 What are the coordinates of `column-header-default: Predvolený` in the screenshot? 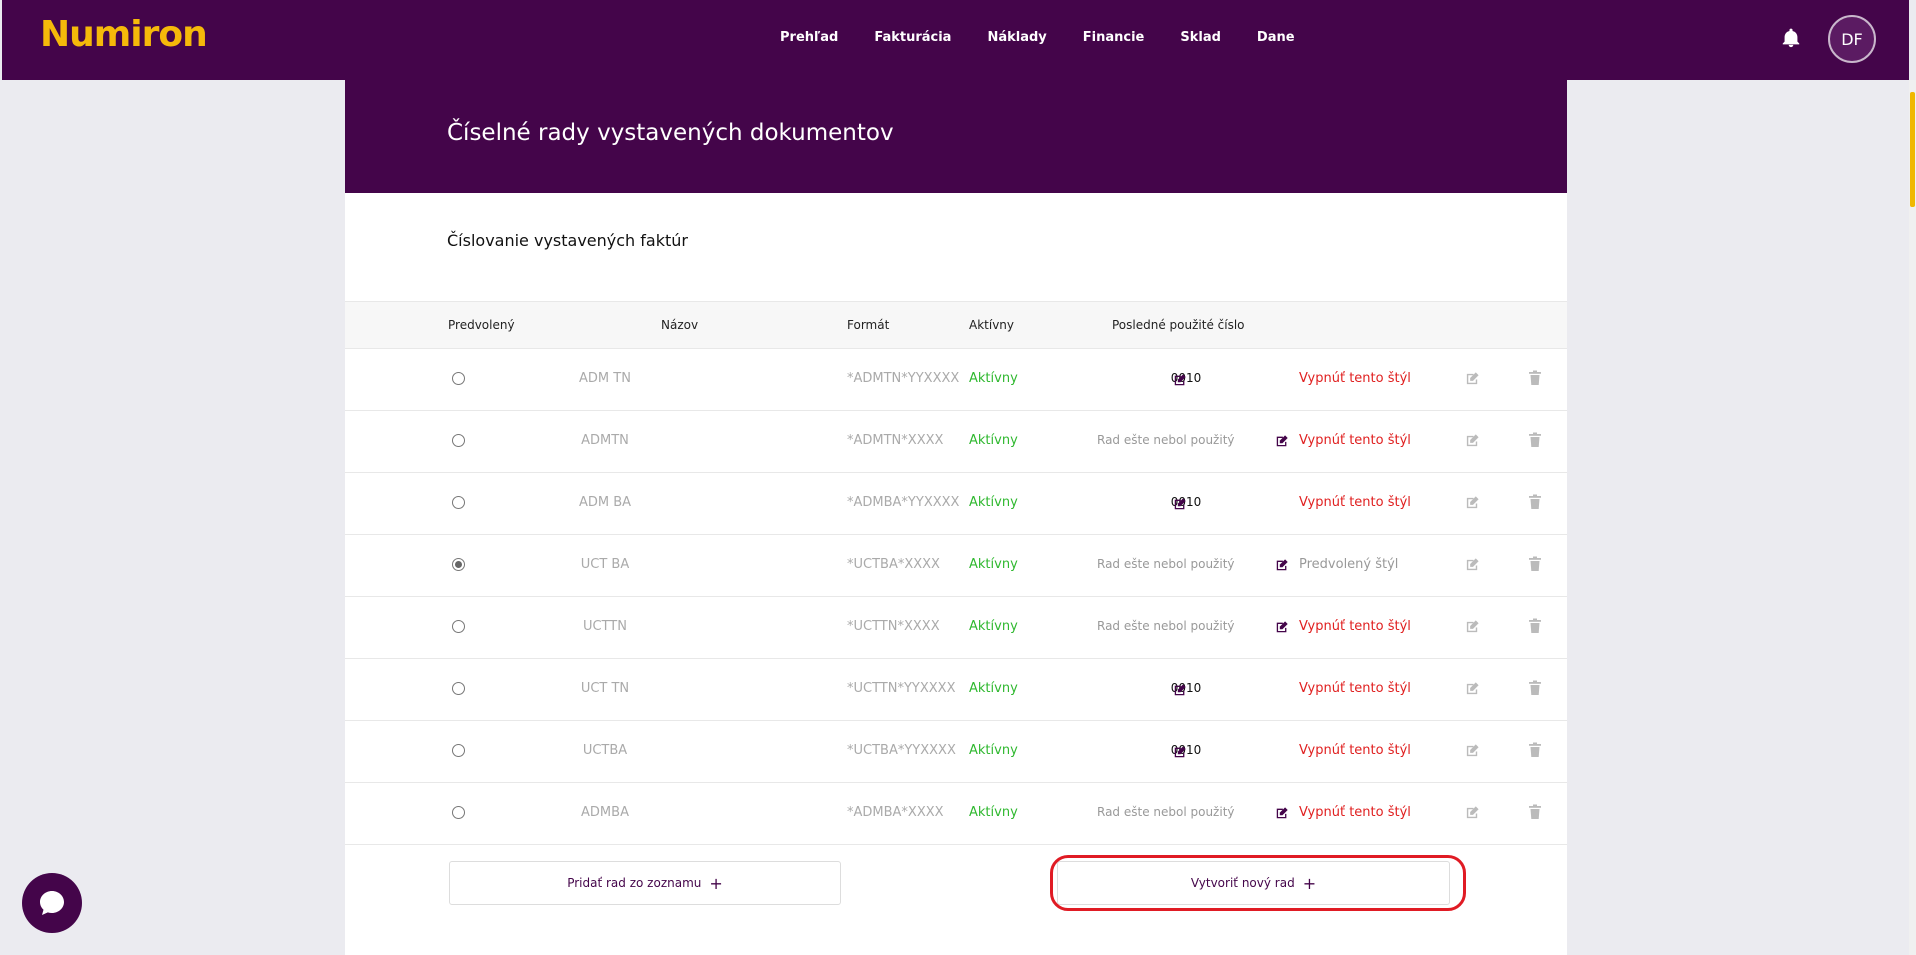 It's located at (481, 325).